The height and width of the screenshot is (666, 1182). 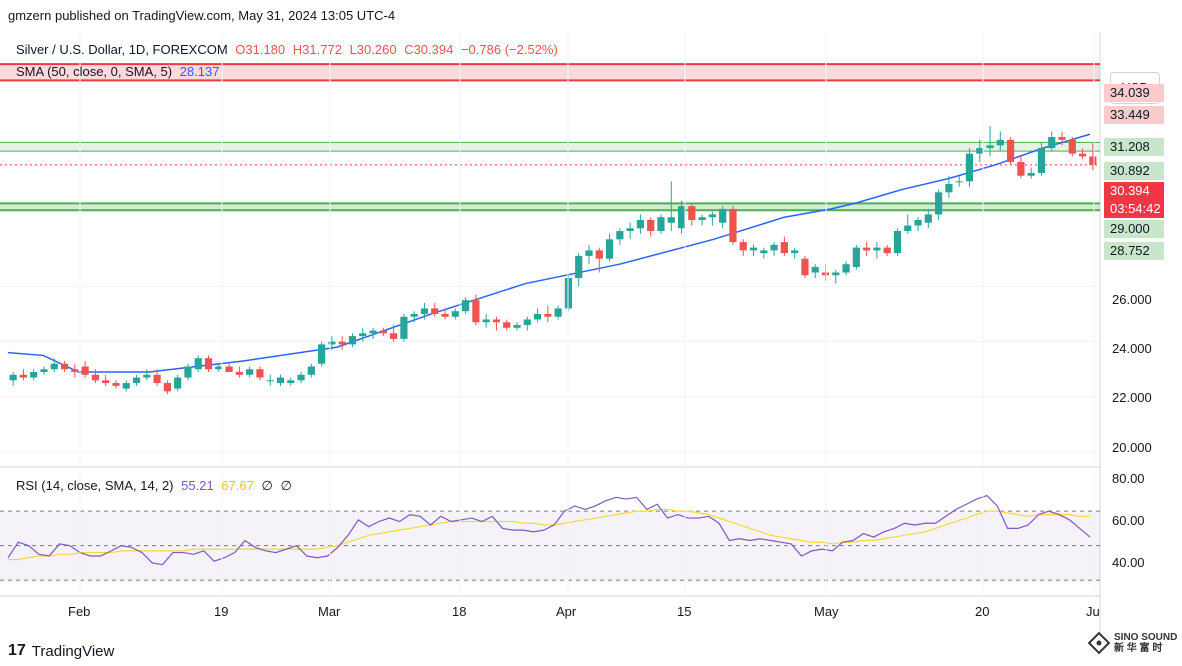 What do you see at coordinates (267, 485) in the screenshot?
I see `rsi-extra-1: ∅` at bounding box center [267, 485].